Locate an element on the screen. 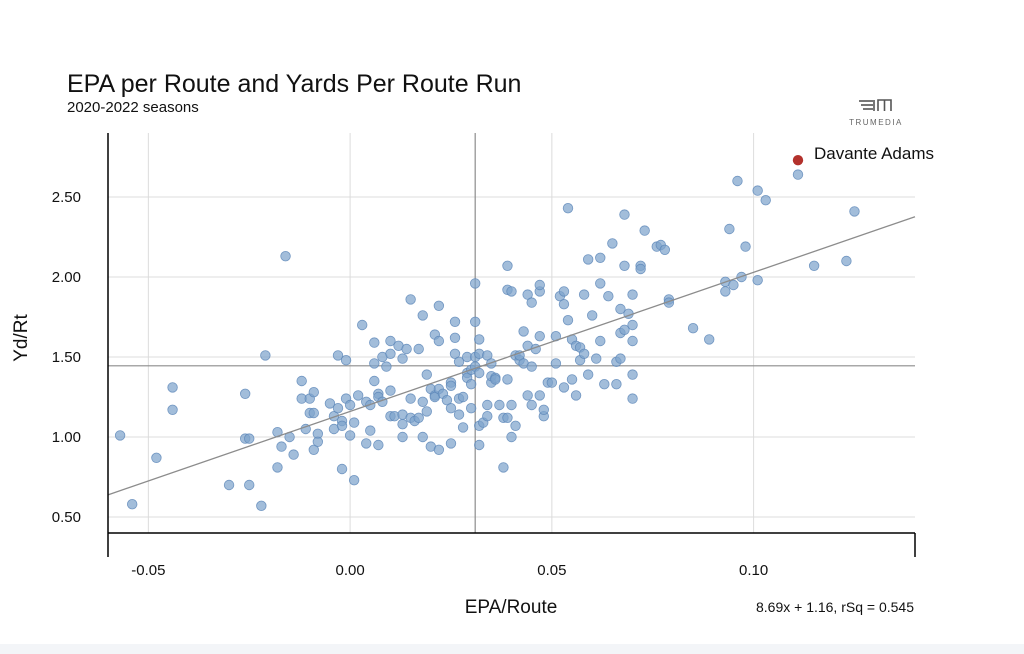 The image size is (1024, 654). chart-subtitle: 2020-2022 seasons is located at coordinates (133, 107).